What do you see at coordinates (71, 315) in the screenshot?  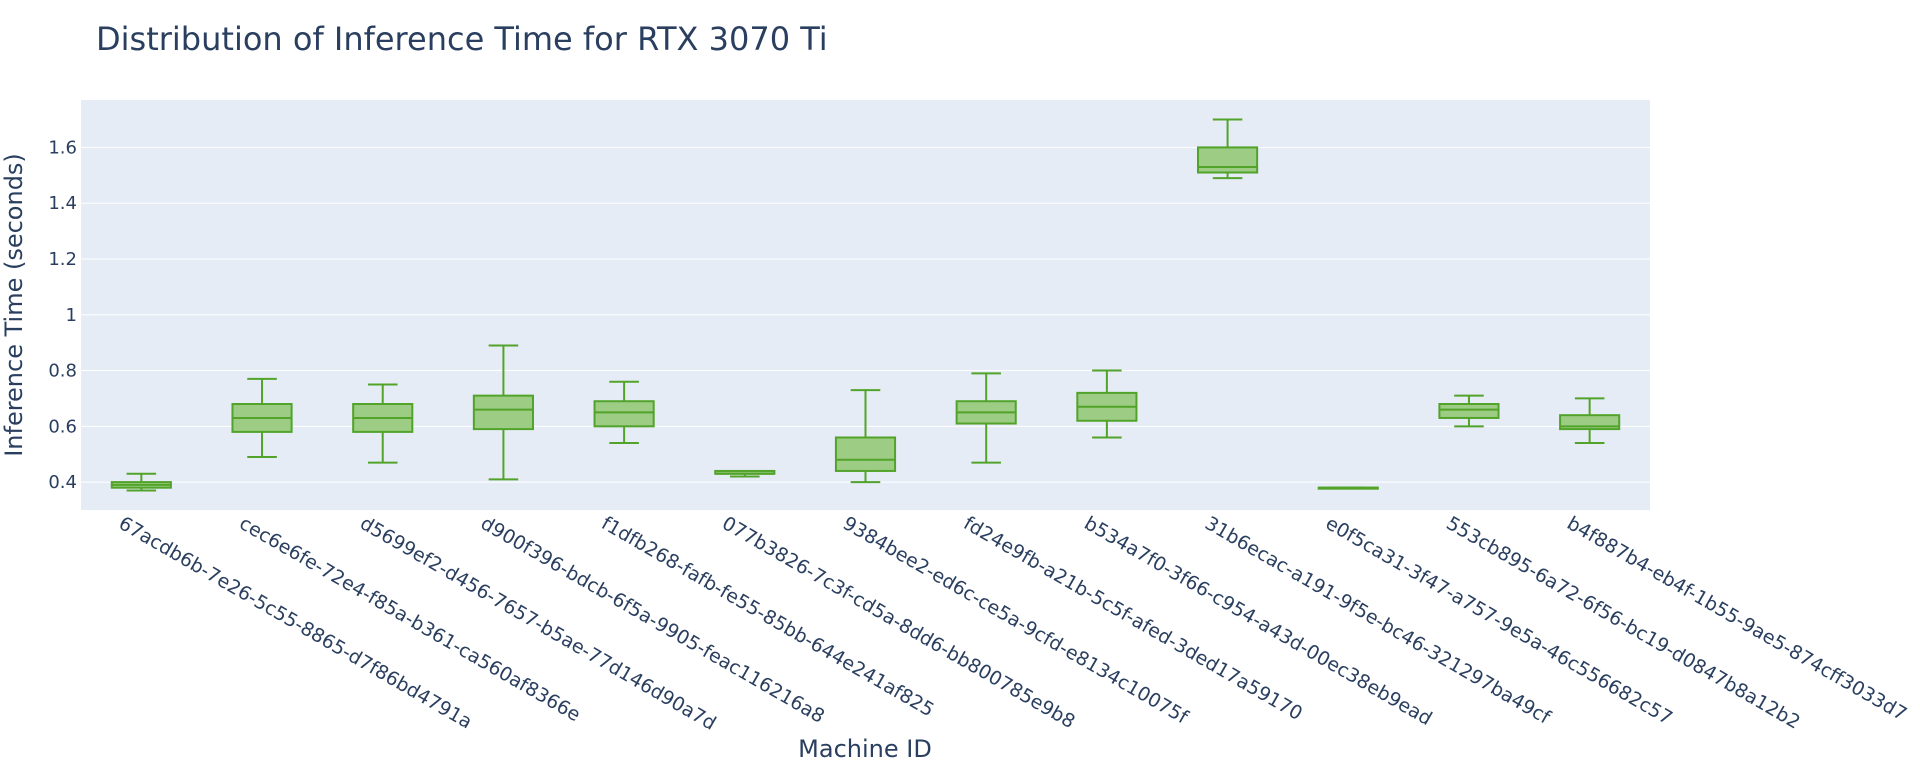 I see `y-tick-label: 1` at bounding box center [71, 315].